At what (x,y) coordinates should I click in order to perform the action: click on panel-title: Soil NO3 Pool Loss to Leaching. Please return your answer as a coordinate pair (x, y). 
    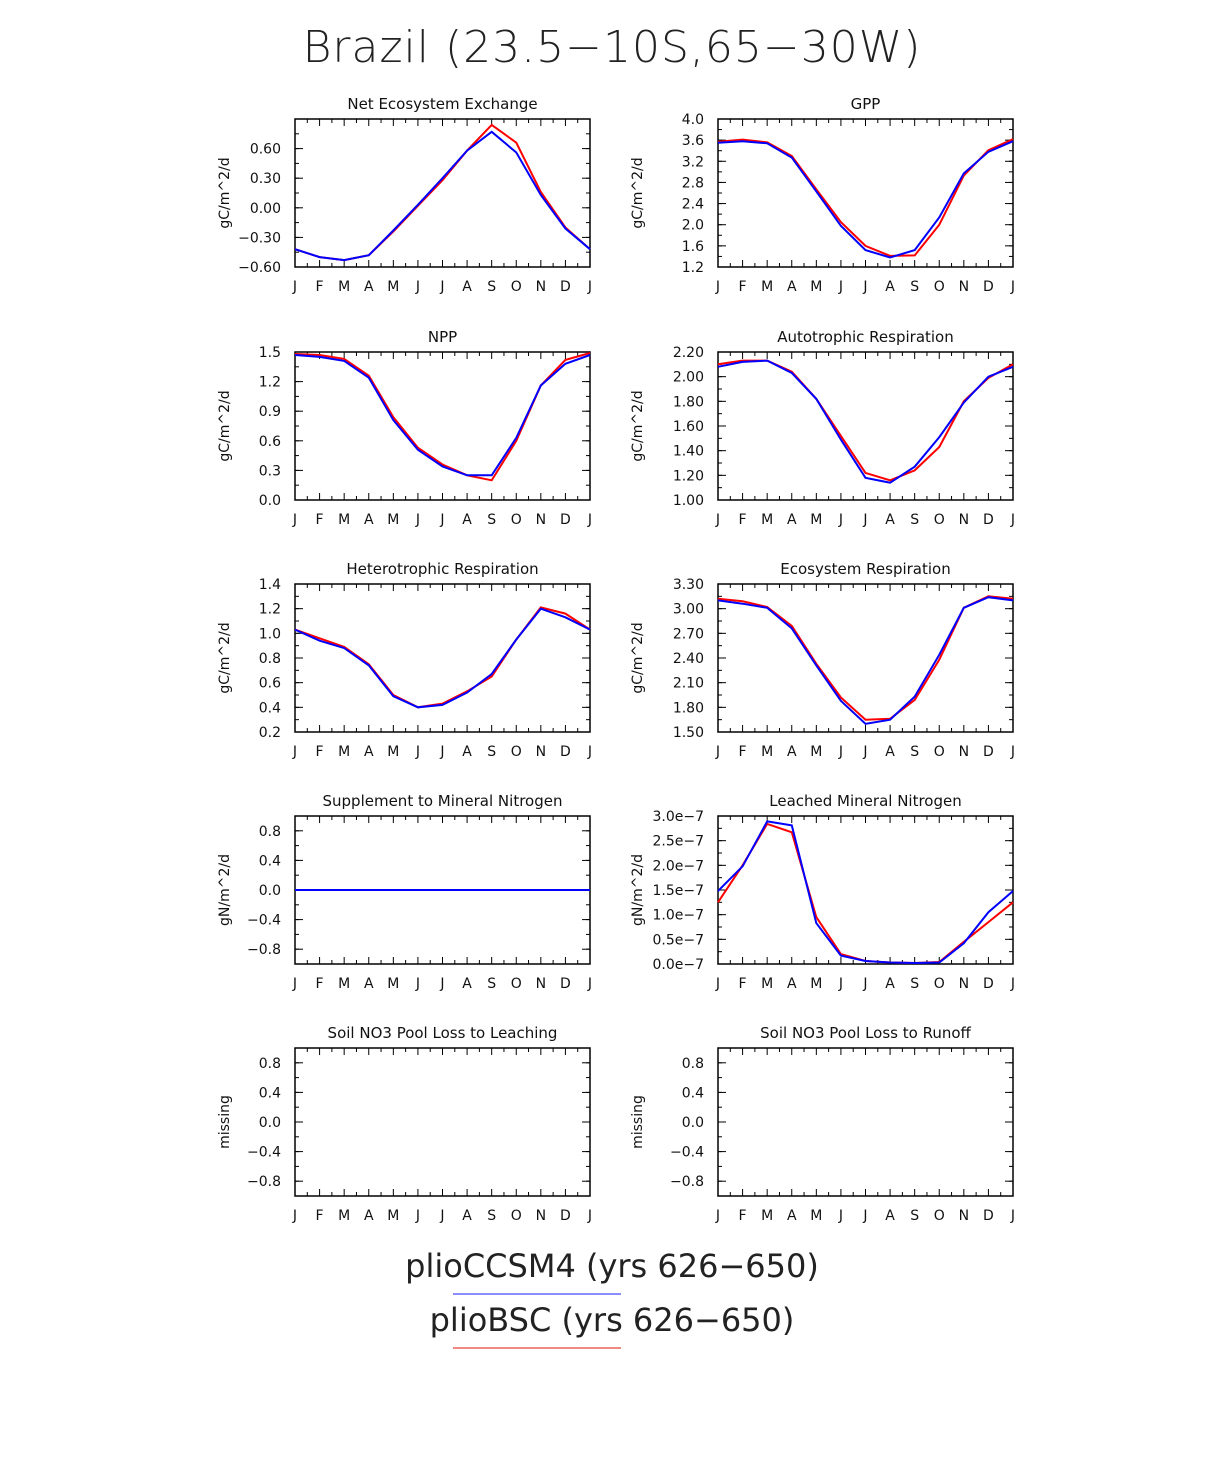
    Looking at the image, I should click on (443, 1033).